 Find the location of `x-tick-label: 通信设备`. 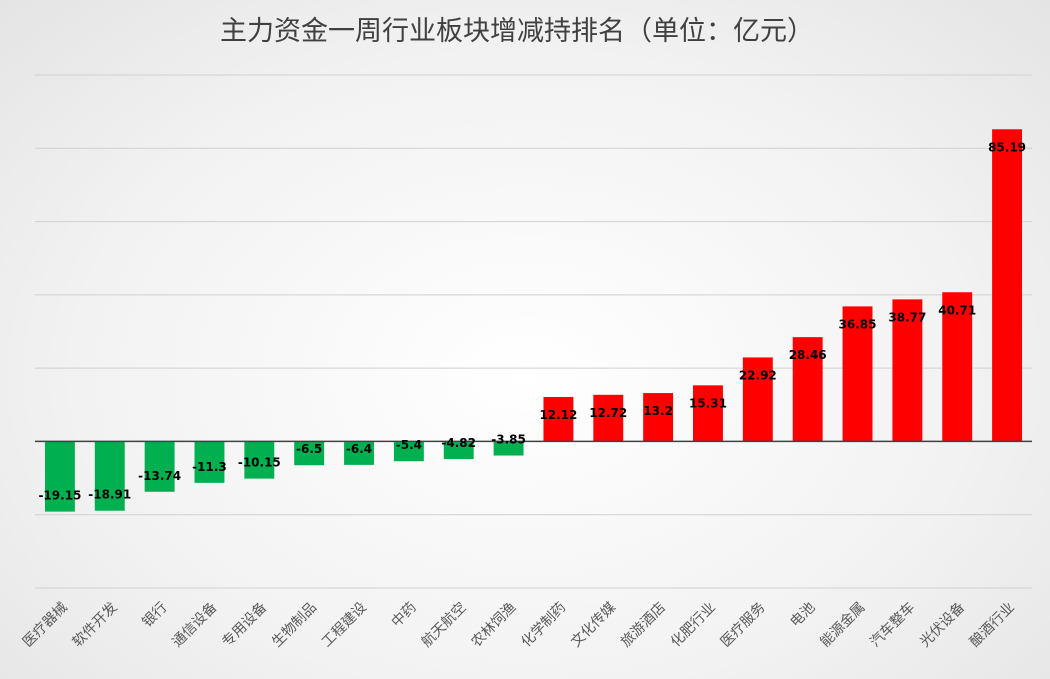

x-tick-label: 通信设备 is located at coordinates (195, 625).